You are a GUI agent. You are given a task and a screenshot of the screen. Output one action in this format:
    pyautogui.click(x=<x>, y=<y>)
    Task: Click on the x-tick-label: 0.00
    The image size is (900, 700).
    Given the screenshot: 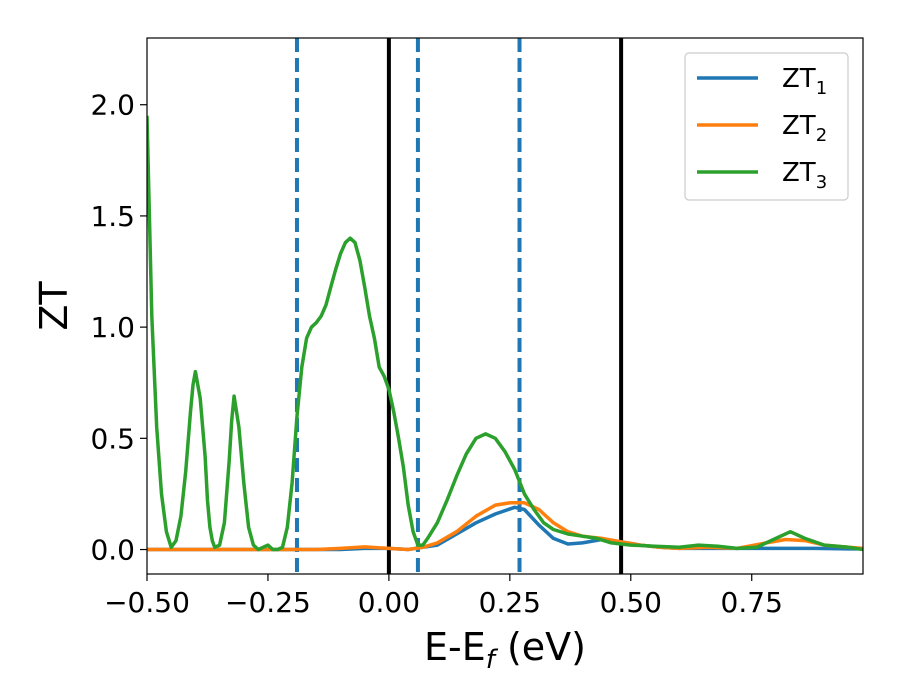 What is the action you would take?
    pyautogui.click(x=389, y=602)
    